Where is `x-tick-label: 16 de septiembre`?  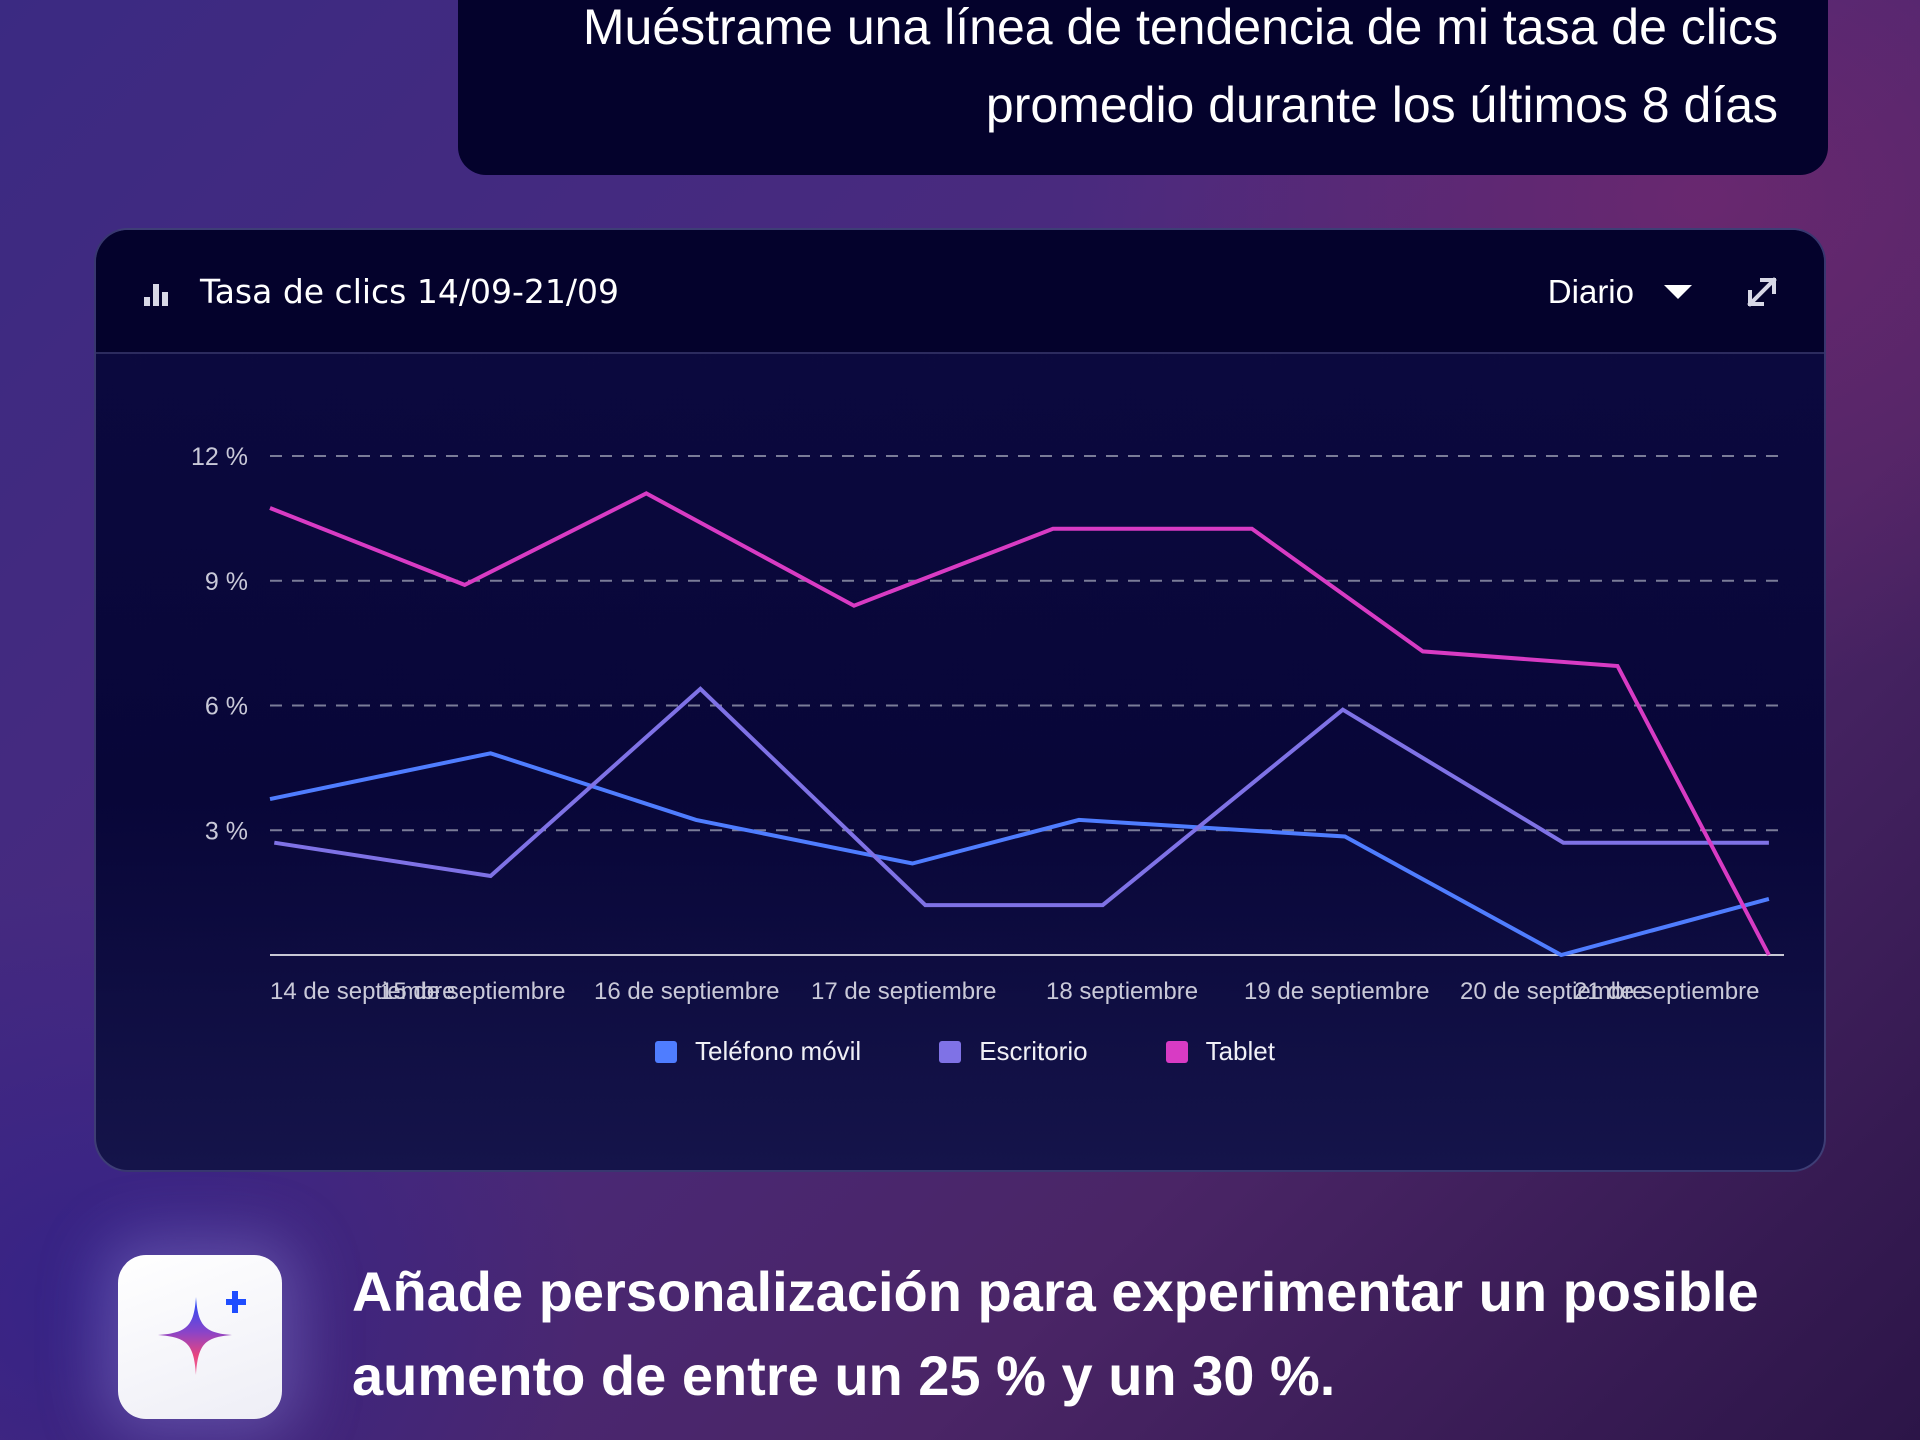
x-tick-label: 16 de septiembre is located at coordinates (686, 991).